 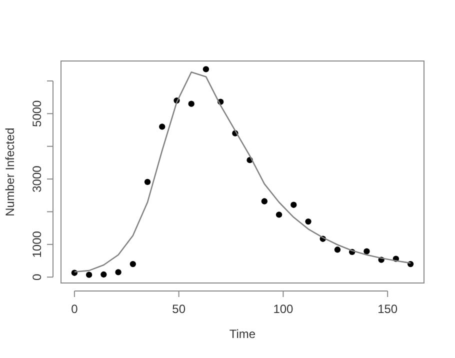 I want to click on y-tick-label: 1000, so click(x=37, y=244).